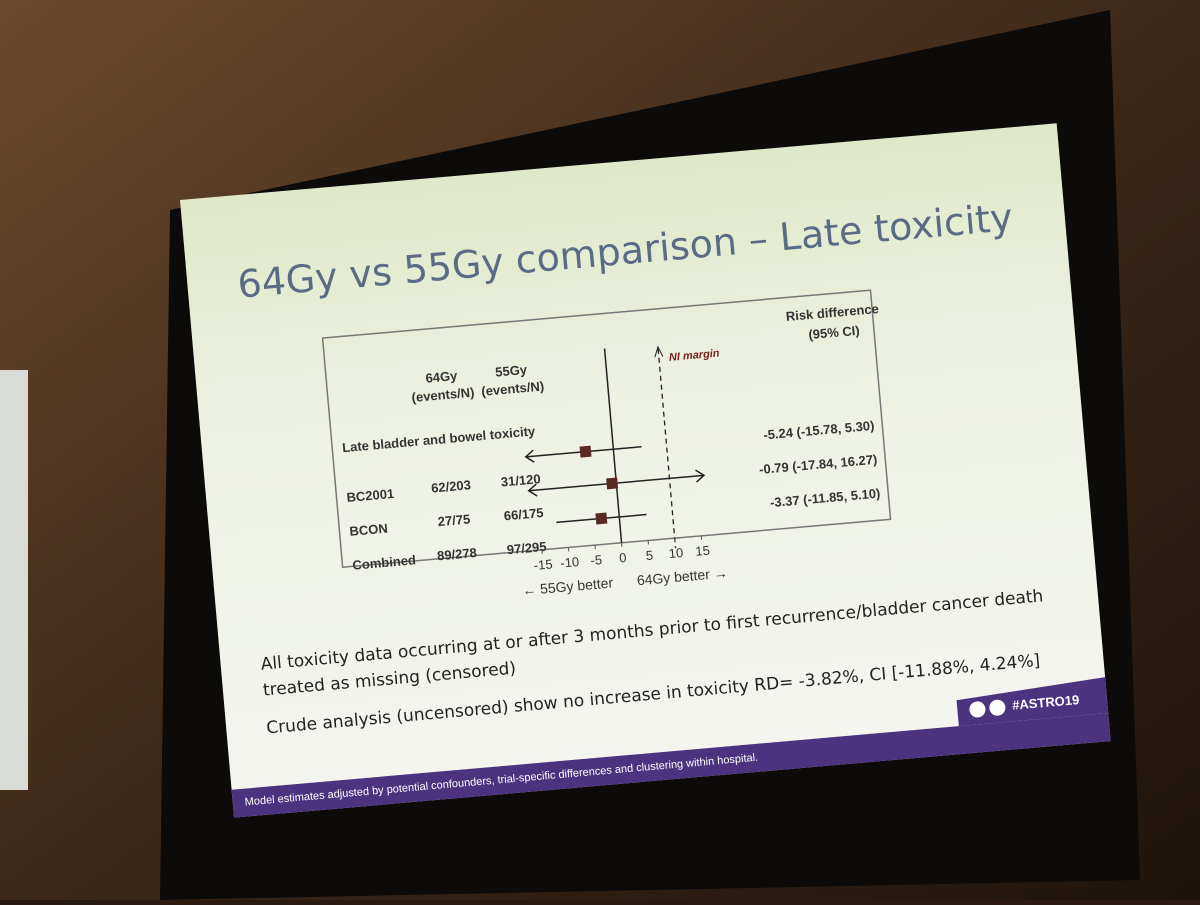  I want to click on x-tick-label: 0, so click(623, 558).